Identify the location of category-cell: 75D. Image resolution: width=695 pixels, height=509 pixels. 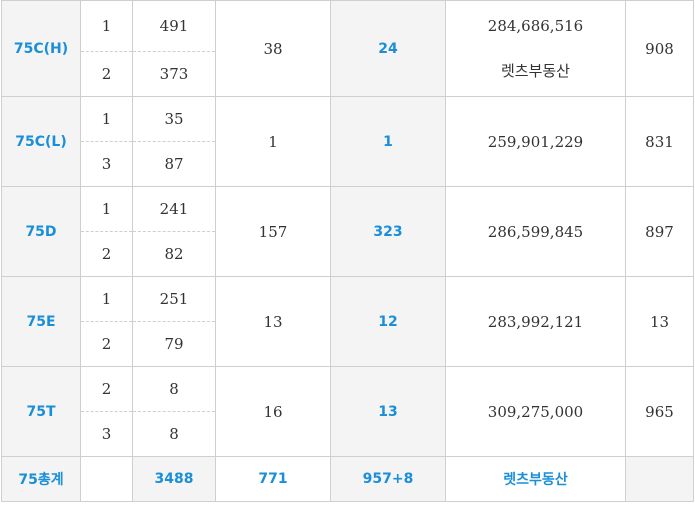
(41, 231).